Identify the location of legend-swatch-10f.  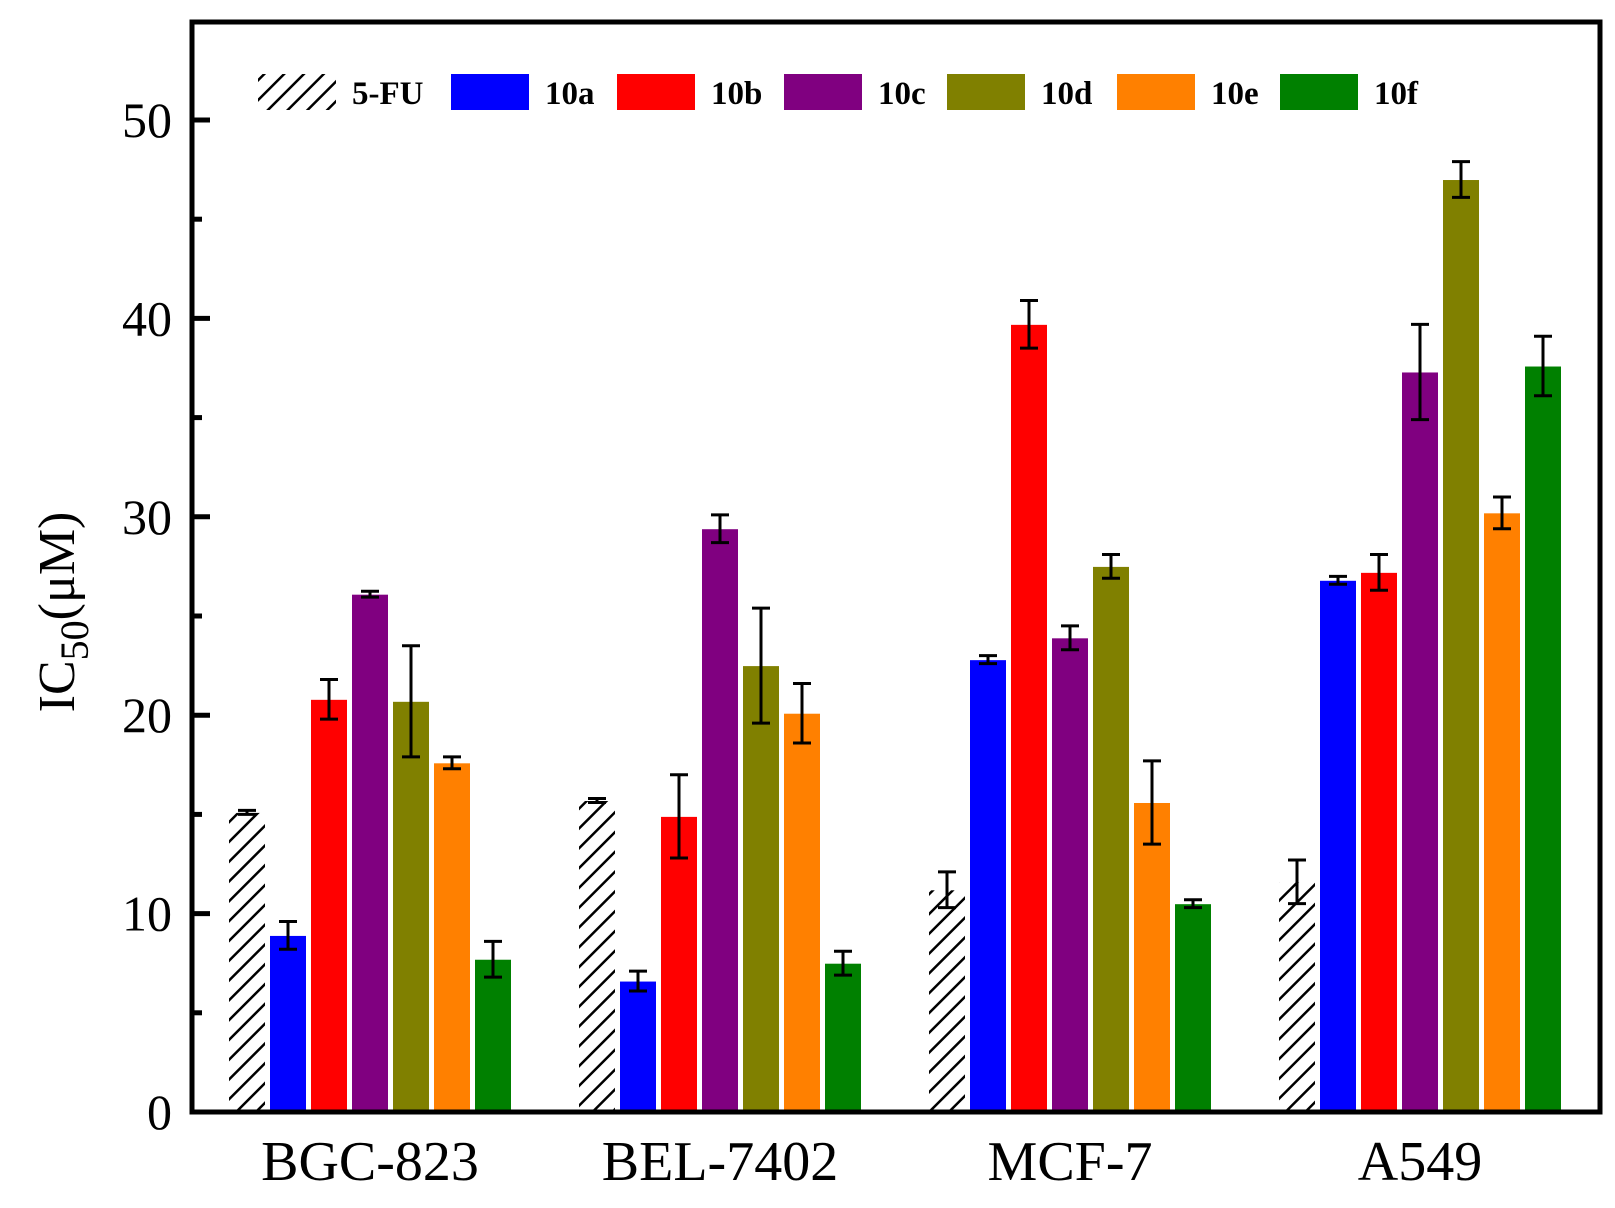
(1319, 92).